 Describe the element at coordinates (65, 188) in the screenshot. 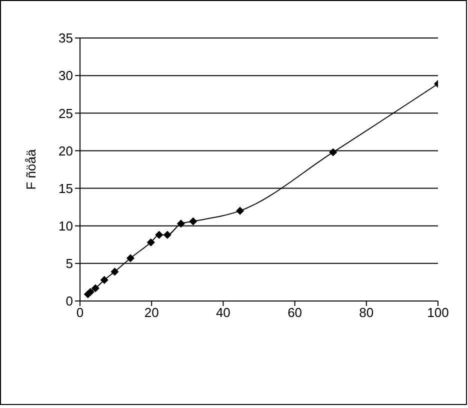

I see `y-tick-label: 15` at that location.